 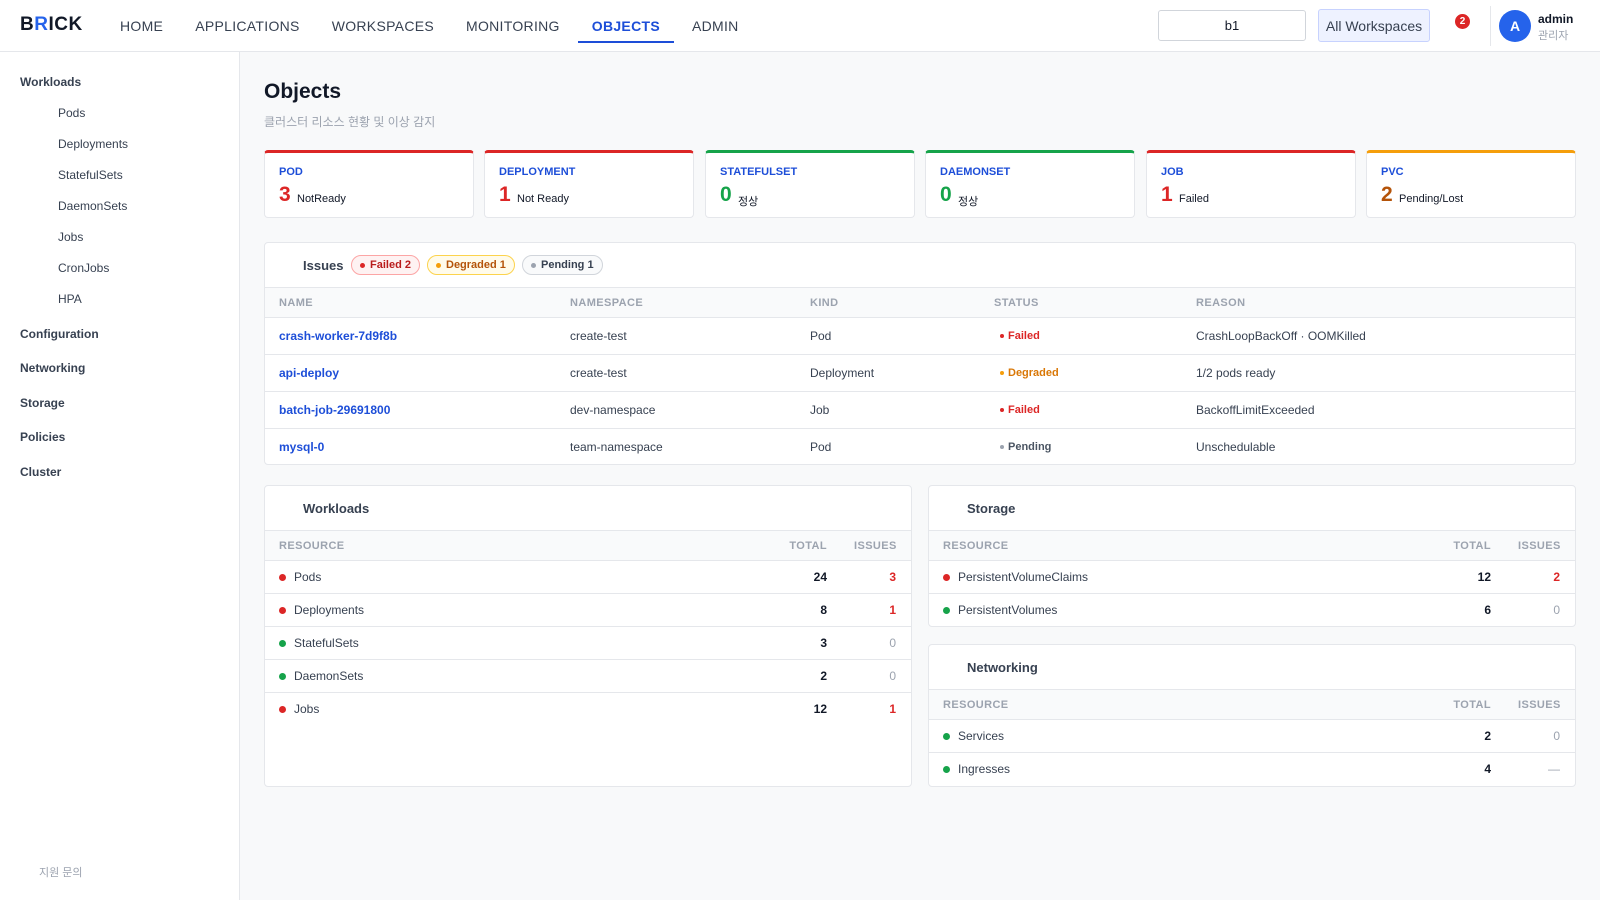 What do you see at coordinates (93, 206) in the screenshot?
I see `sidebar-item-daemonsets: DaemonSets` at bounding box center [93, 206].